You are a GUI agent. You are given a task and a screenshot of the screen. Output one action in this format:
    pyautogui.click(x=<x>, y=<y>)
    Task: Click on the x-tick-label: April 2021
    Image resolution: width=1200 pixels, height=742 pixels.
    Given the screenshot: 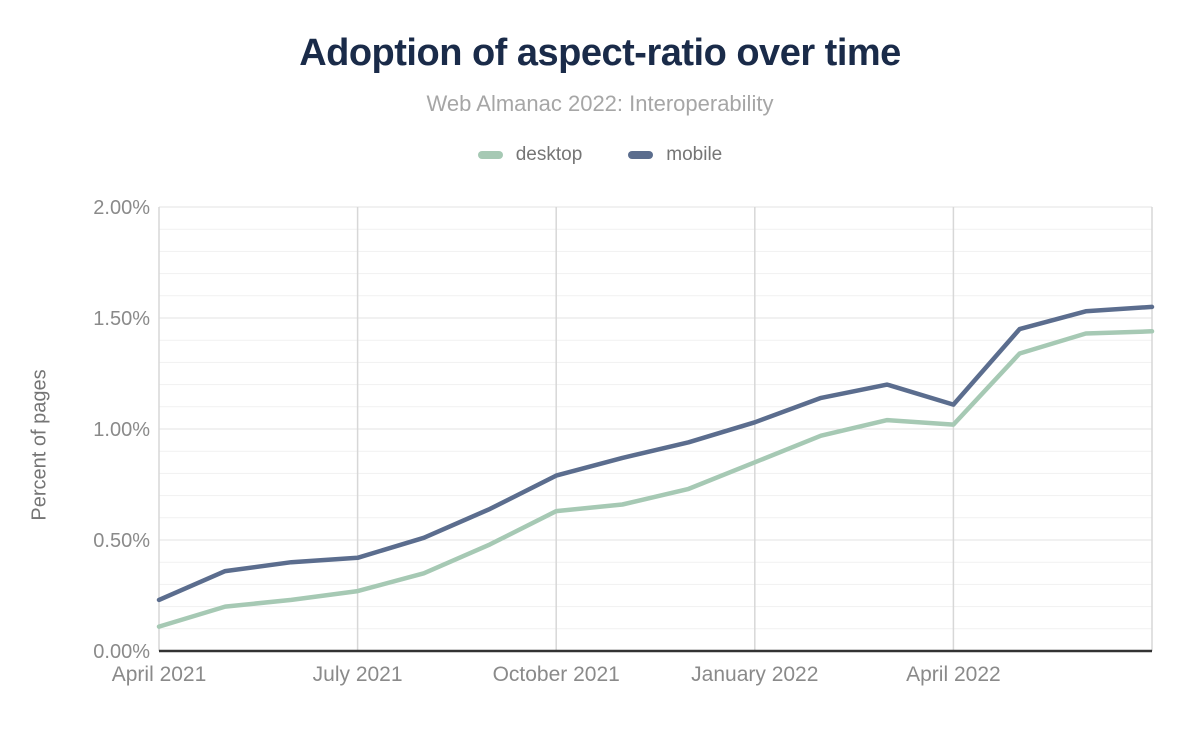 What is the action you would take?
    pyautogui.click(x=159, y=674)
    